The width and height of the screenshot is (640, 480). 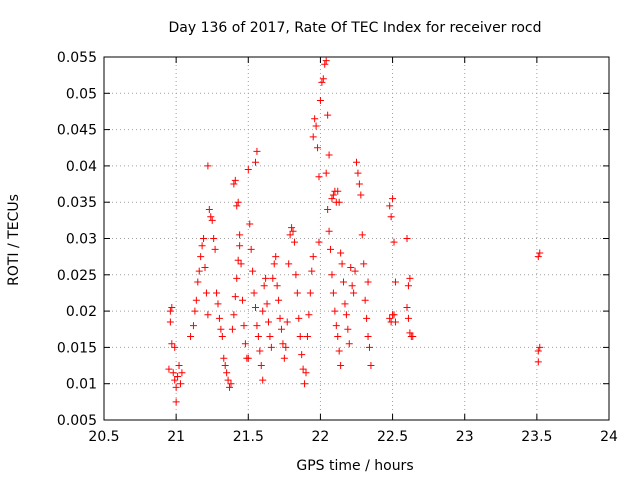 I want to click on y-tick-label: 0.025, so click(x=77, y=276).